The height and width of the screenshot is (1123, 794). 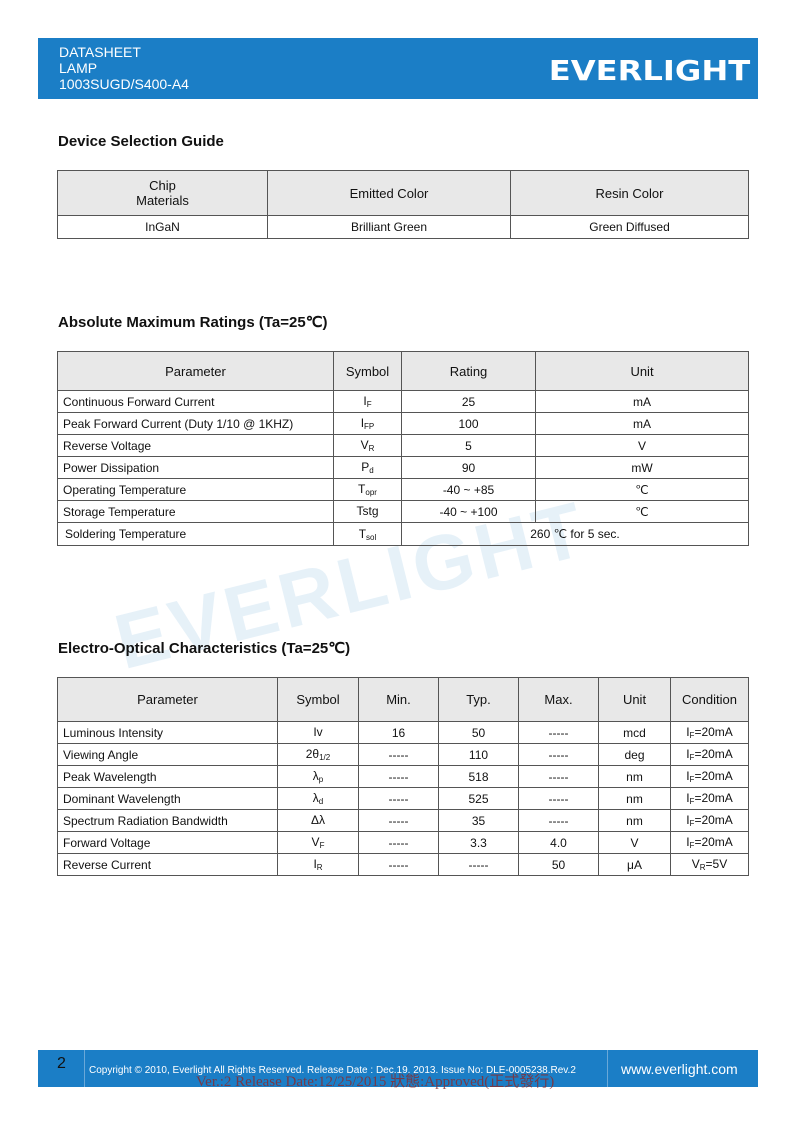 What do you see at coordinates (195, 445) in the screenshot?
I see `param-cell: Reverse Voltage` at bounding box center [195, 445].